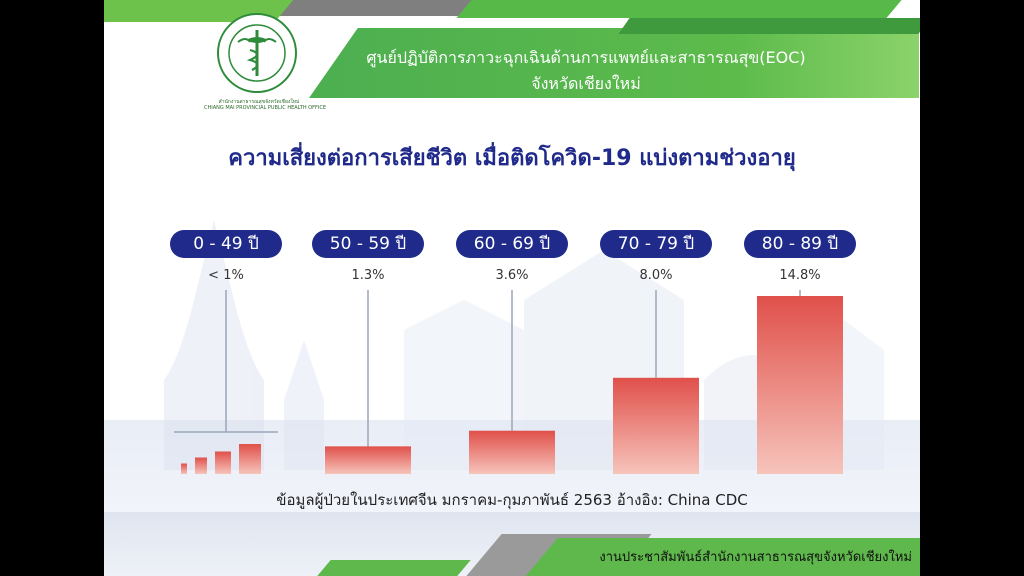 This screenshot has width=1024, height=576. I want to click on value-label: 1.3%, so click(368, 275).